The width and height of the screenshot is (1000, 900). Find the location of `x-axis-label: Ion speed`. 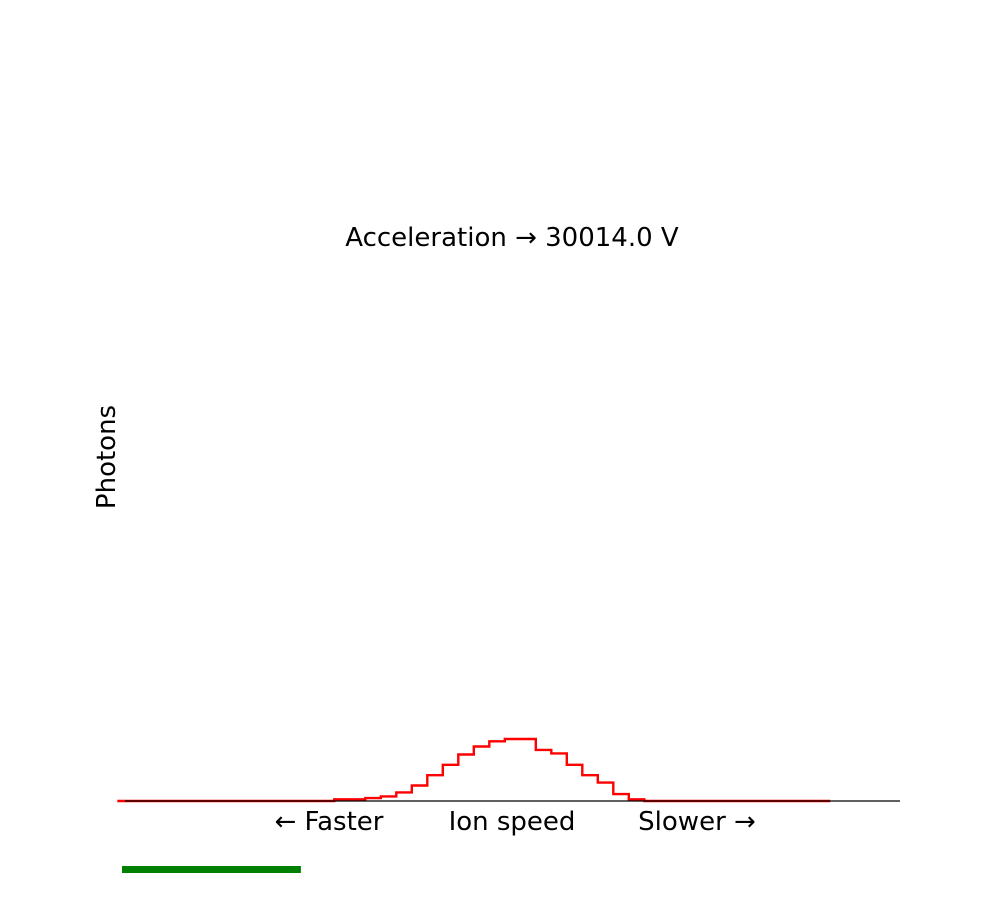

x-axis-label: Ion speed is located at coordinates (512, 822).